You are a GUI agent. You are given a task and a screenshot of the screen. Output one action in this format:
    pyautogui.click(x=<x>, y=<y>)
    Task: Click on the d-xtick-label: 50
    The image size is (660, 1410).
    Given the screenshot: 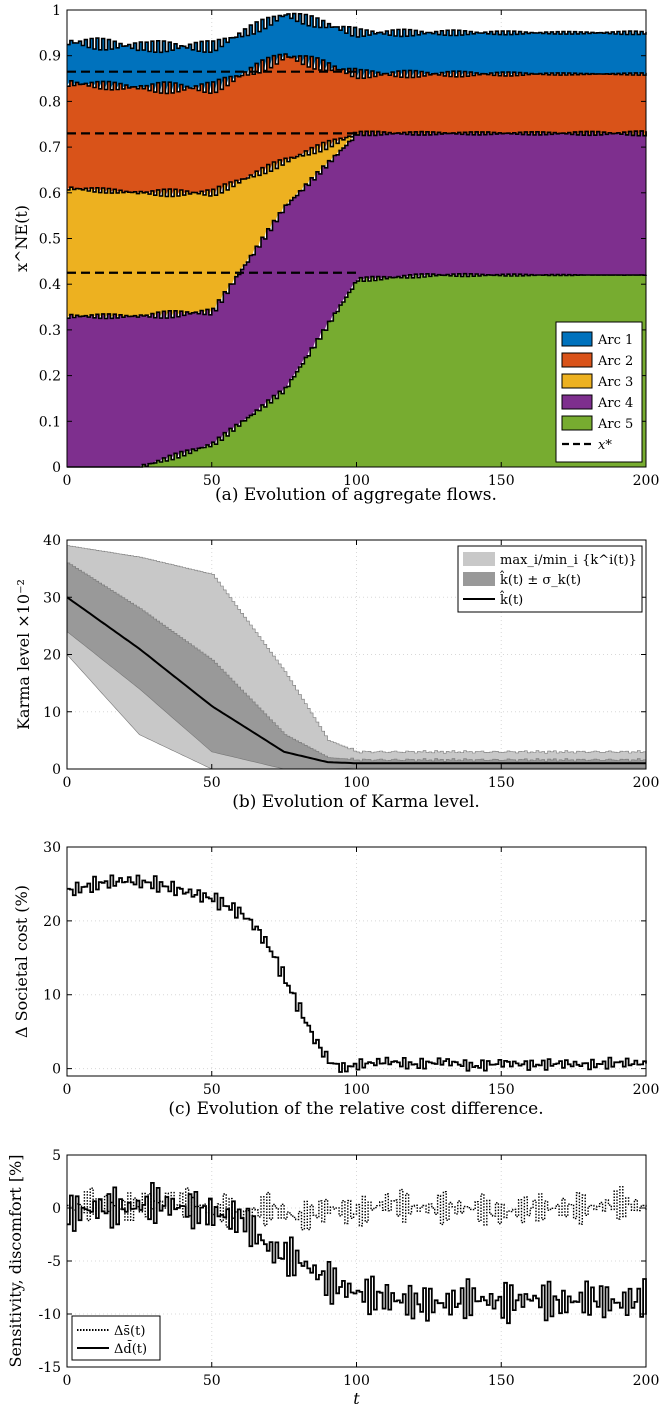 What is the action you would take?
    pyautogui.click(x=212, y=1381)
    